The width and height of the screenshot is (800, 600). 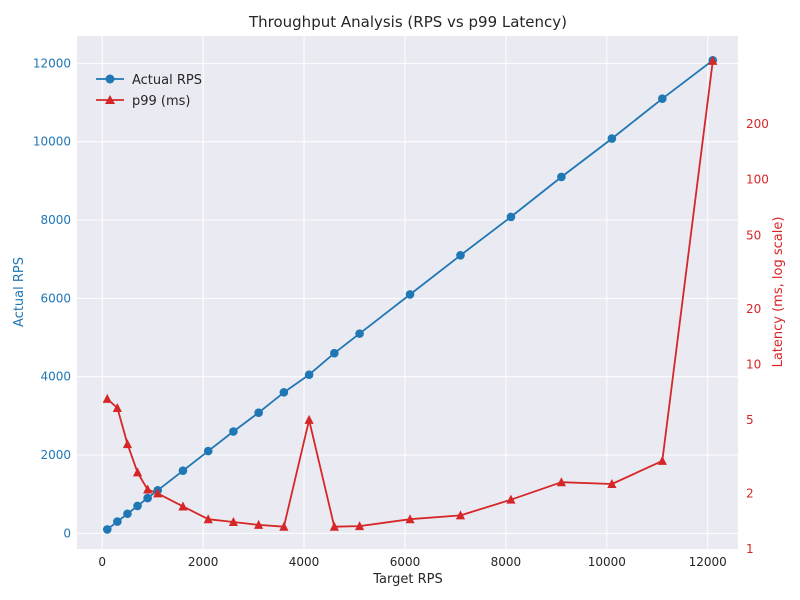 What do you see at coordinates (753, 235) in the screenshot?
I see `y-right-tick-label: 50` at bounding box center [753, 235].